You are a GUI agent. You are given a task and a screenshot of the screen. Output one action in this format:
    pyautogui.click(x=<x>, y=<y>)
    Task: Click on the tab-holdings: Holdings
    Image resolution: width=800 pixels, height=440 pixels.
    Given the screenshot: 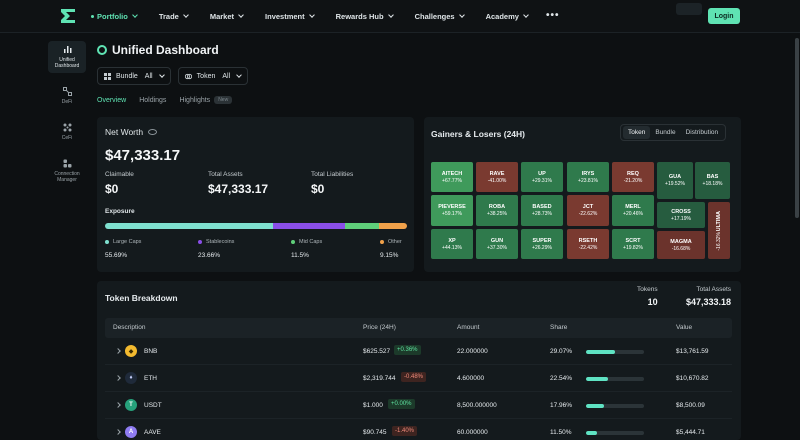 What is the action you would take?
    pyautogui.click(x=153, y=100)
    